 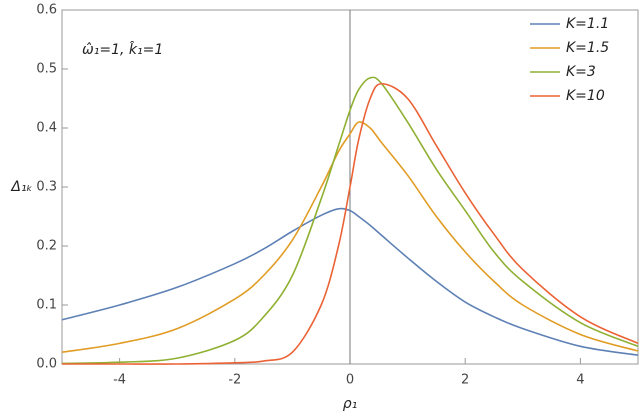 What do you see at coordinates (46, 187) in the screenshot?
I see `y-tick-label: 0.3` at bounding box center [46, 187].